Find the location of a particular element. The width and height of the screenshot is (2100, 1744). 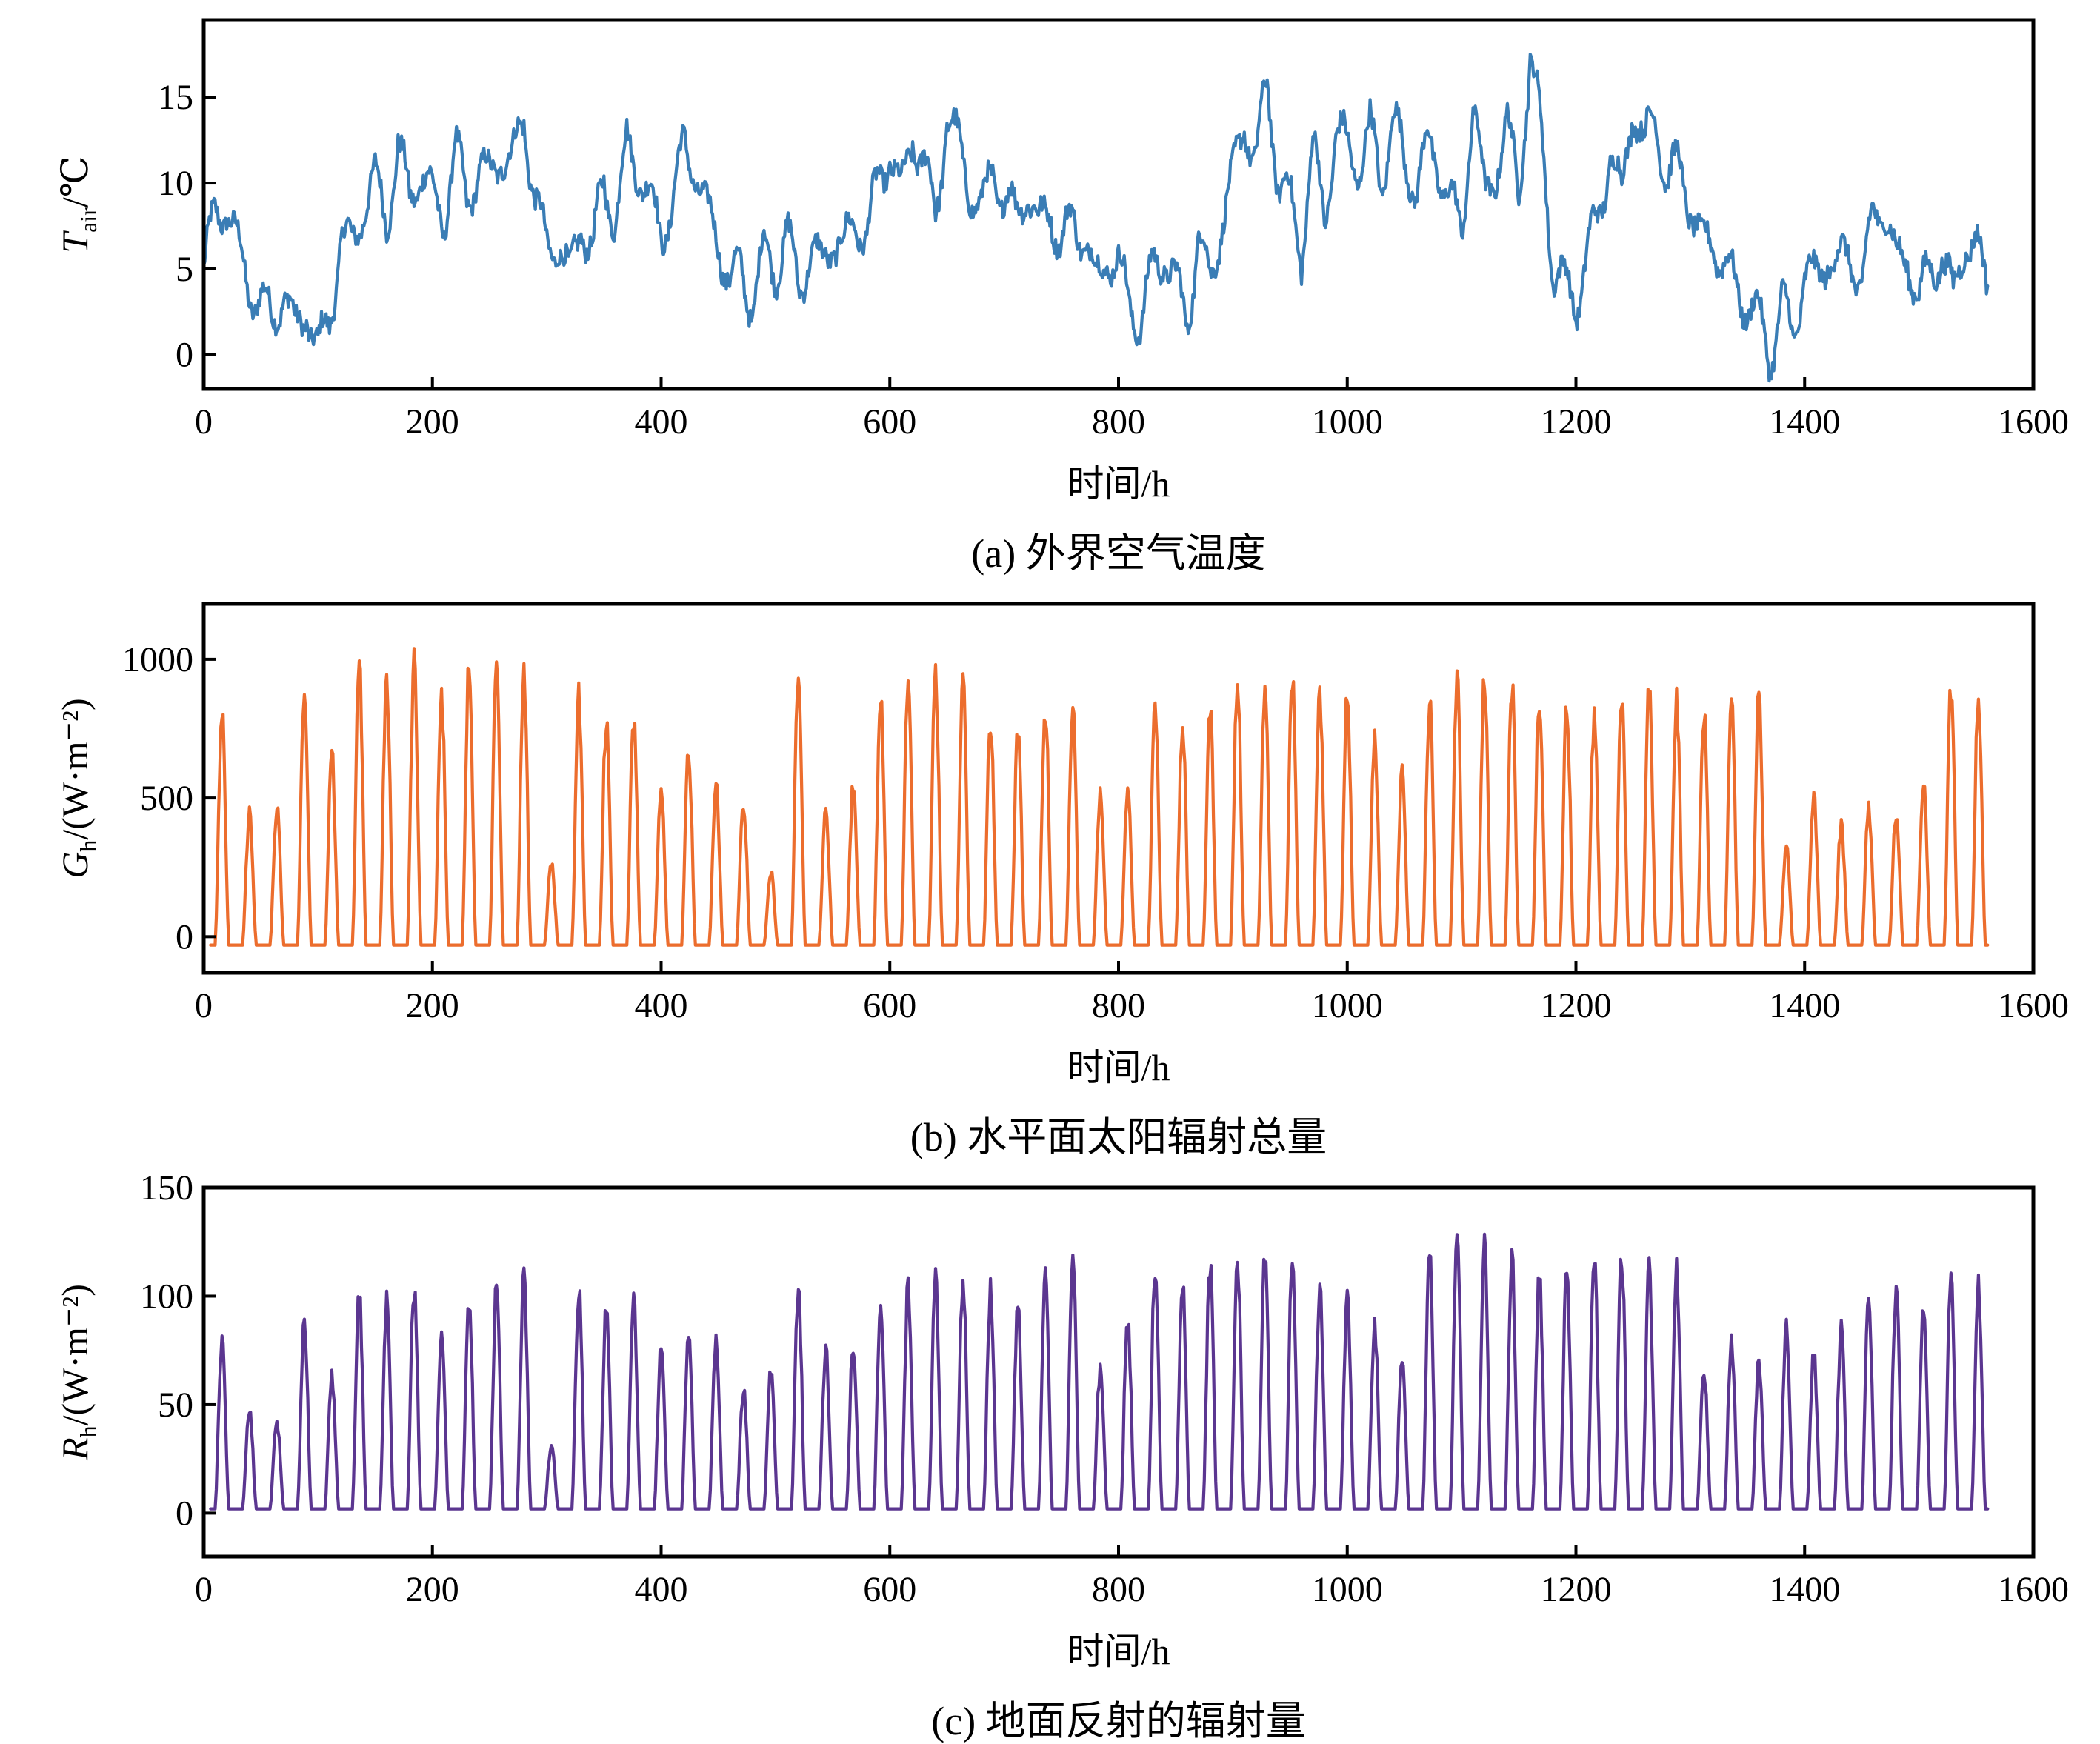

y-axis-title: Rh/(W·m⁻²) is located at coordinates (77, 1372).